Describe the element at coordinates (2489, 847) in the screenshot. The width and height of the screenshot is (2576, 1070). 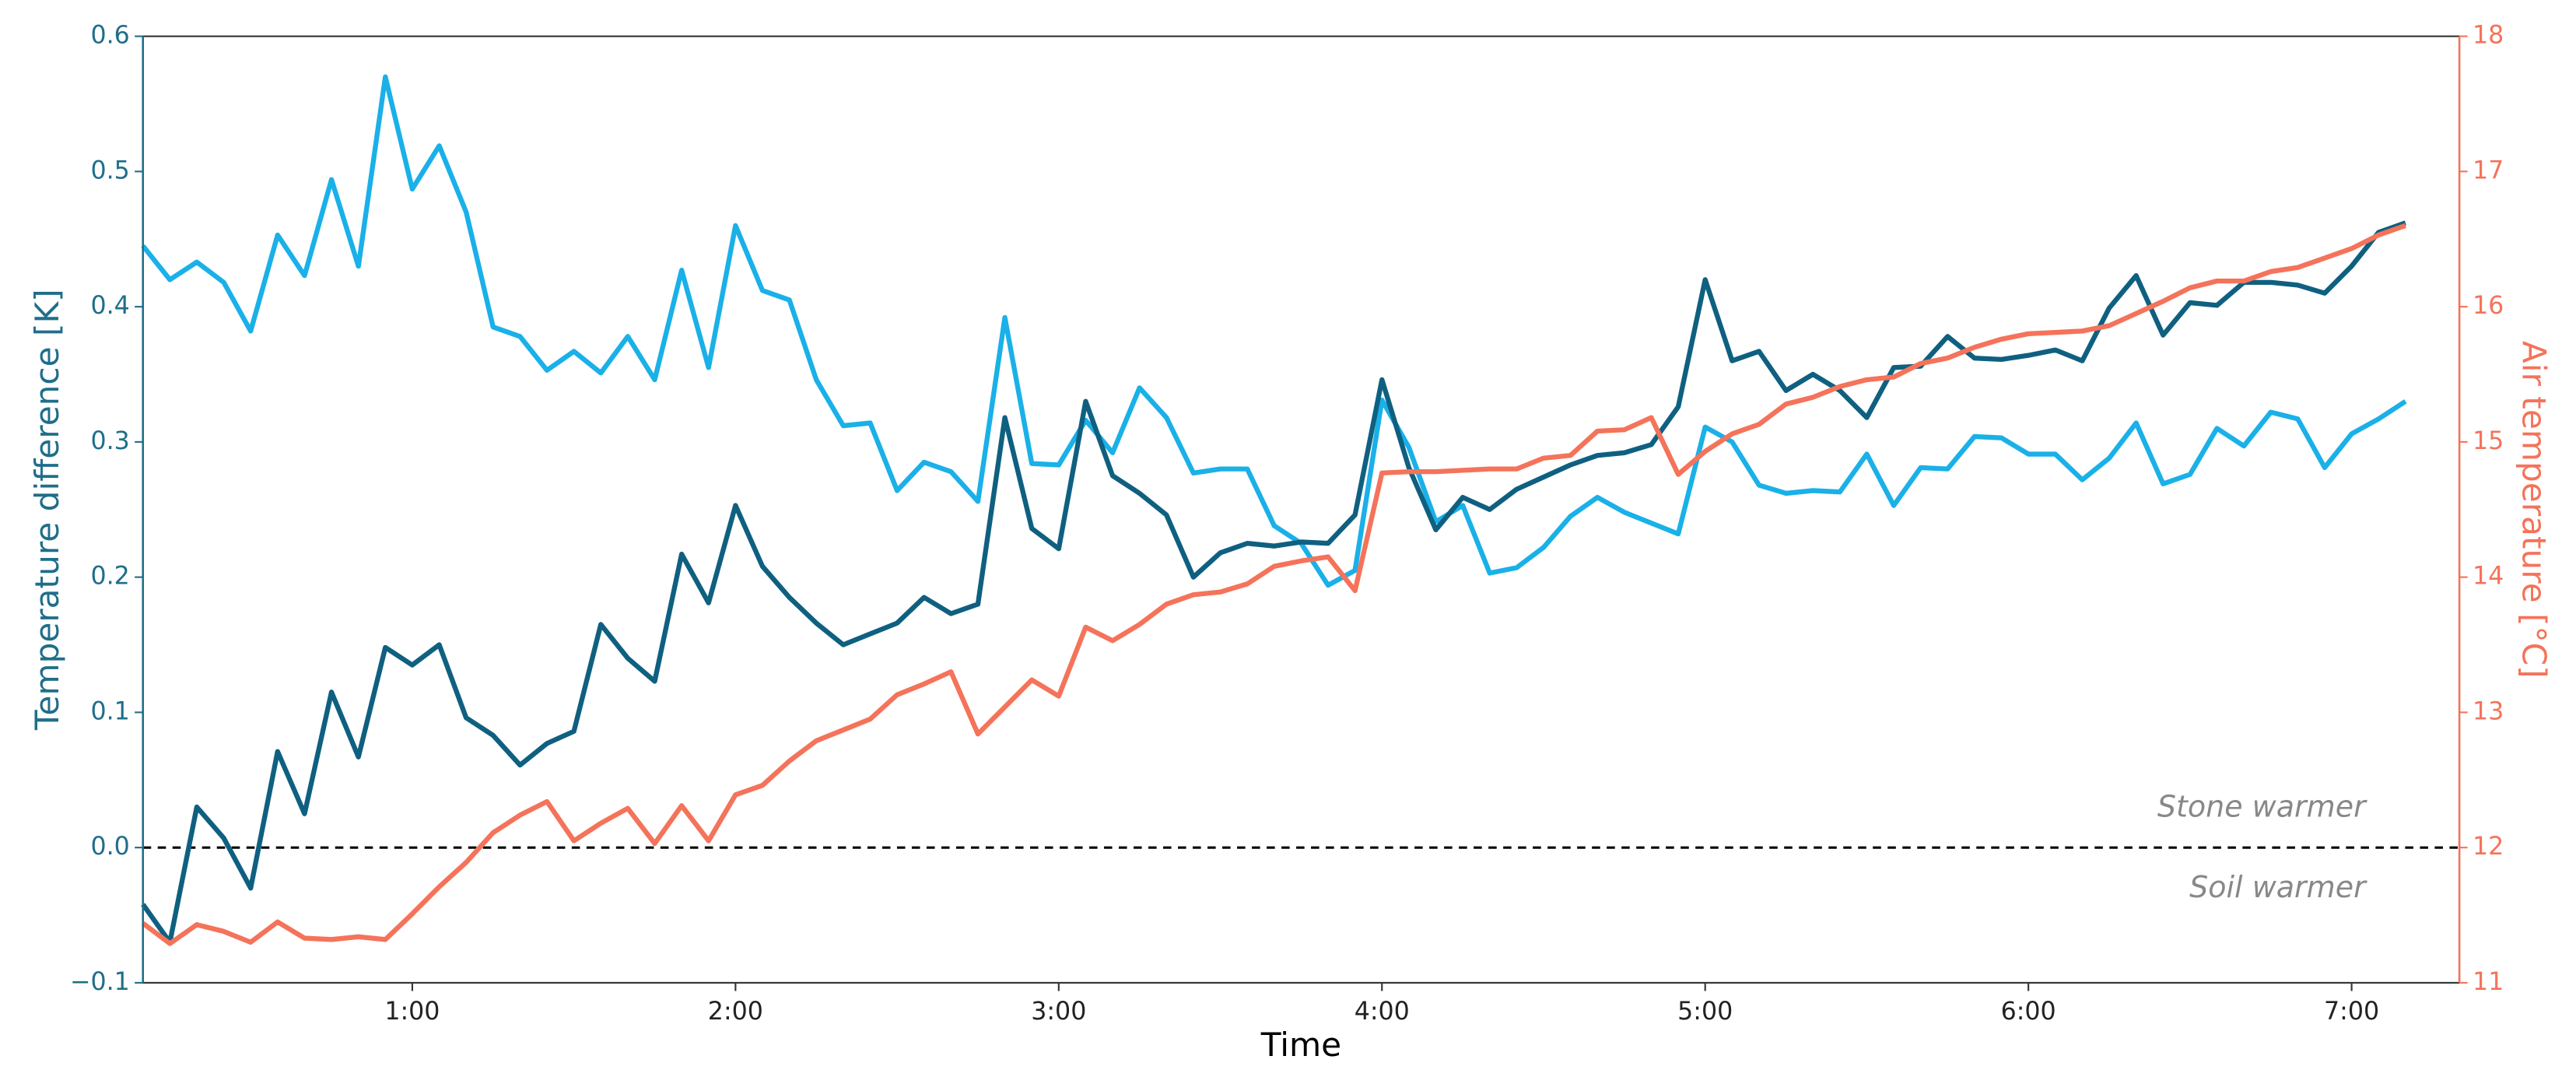
I see `y2-tick-label: 12` at that location.